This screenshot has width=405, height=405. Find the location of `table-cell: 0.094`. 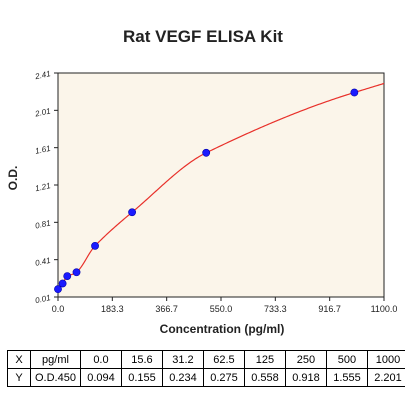

table-cell: 0.094 is located at coordinates (100, 377).